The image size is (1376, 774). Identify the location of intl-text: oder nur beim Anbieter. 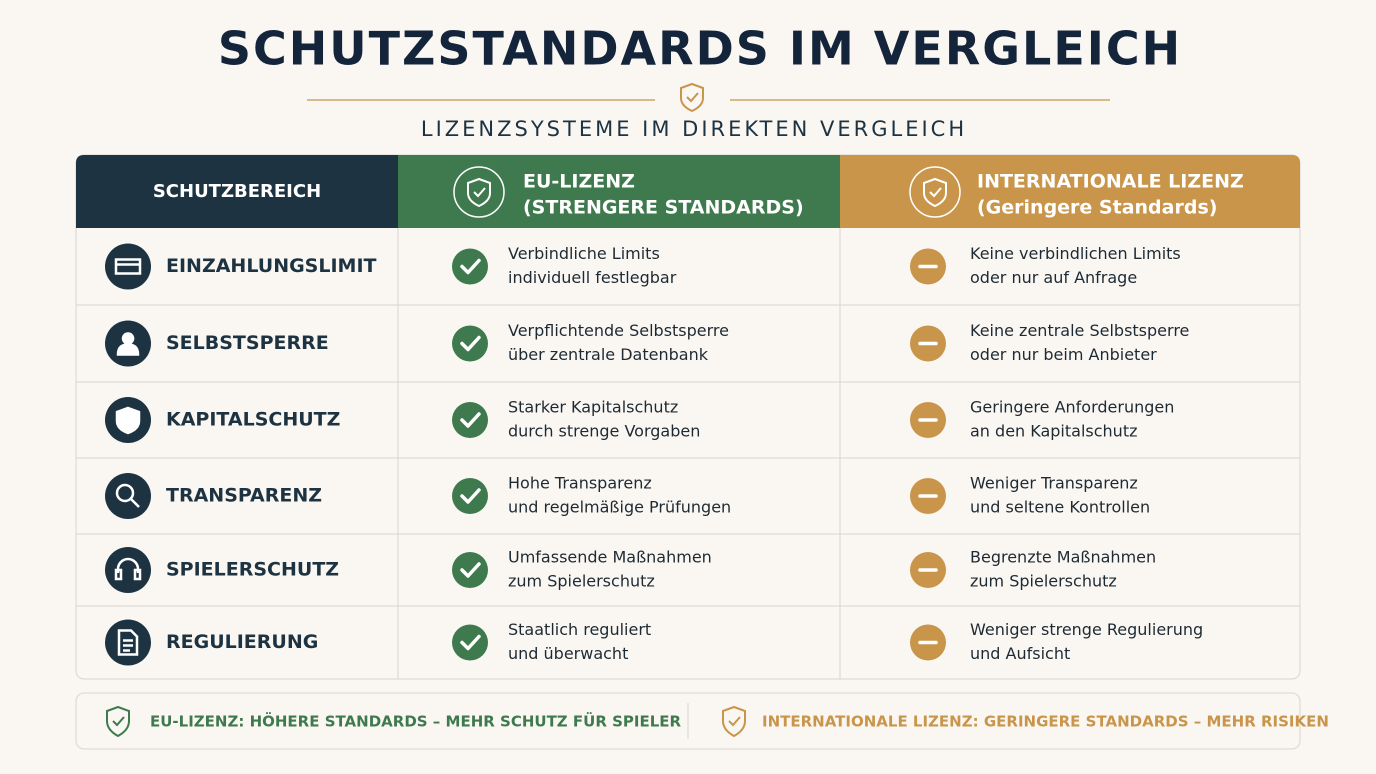
(1063, 354).